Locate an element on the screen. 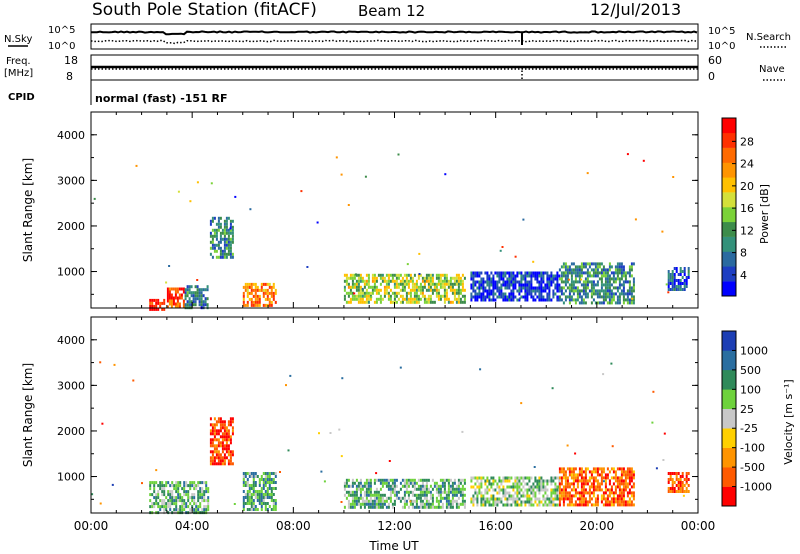 This screenshot has width=800, height=554. ytick-label: 2000 is located at coordinates (71, 431).